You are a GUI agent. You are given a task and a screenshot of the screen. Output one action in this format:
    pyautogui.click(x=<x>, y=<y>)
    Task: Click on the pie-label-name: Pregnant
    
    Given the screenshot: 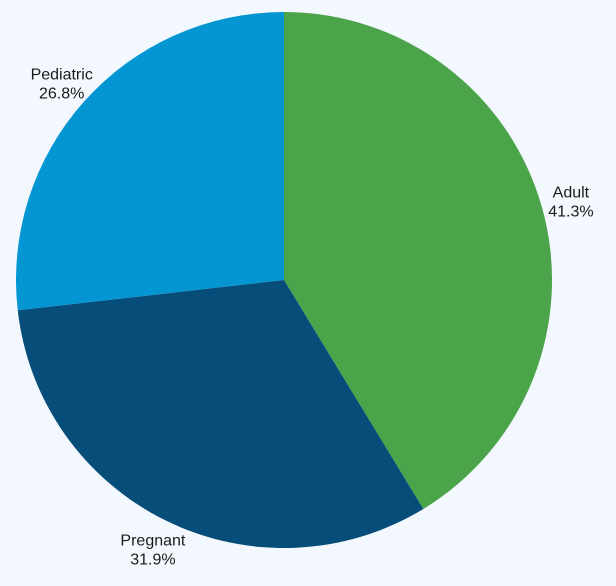 What is the action you would take?
    pyautogui.click(x=152, y=541)
    